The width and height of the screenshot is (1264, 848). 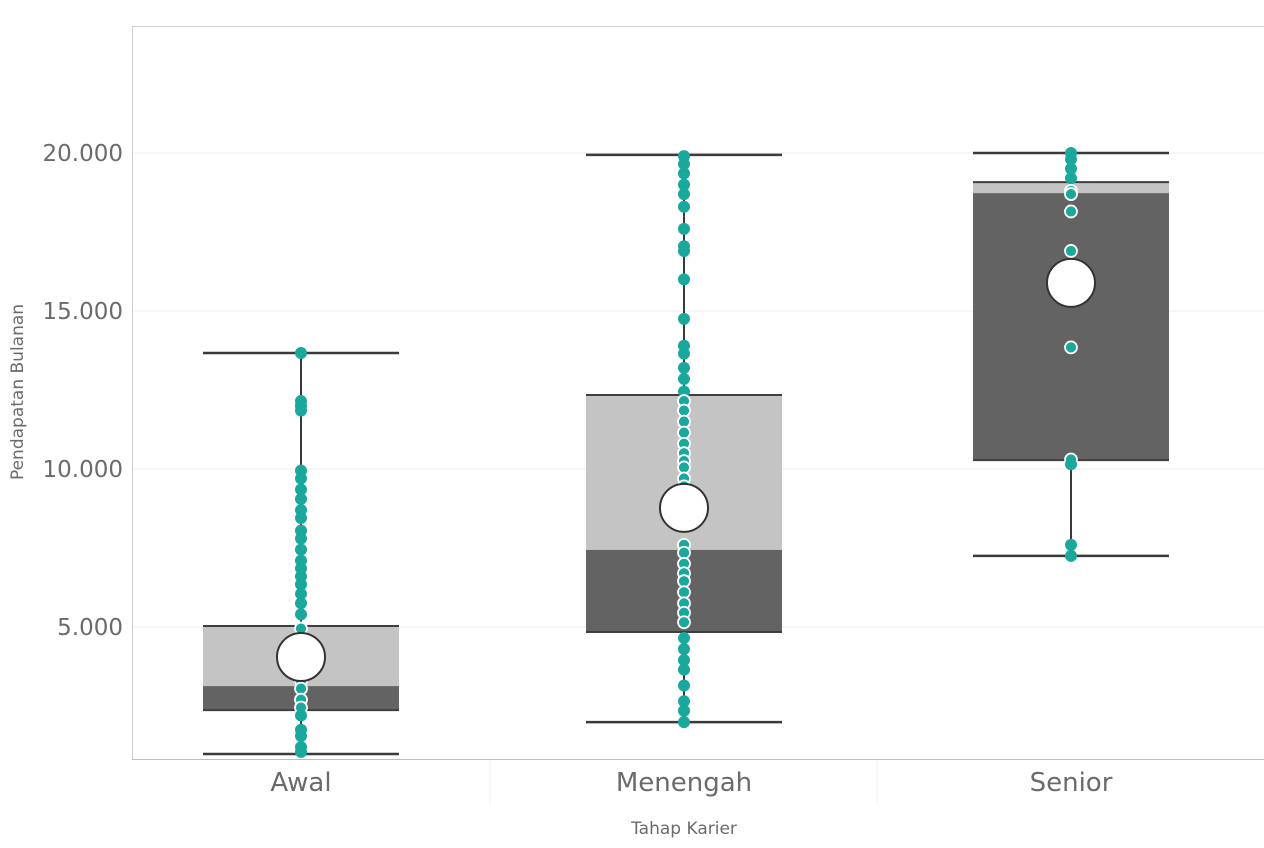 What do you see at coordinates (90, 628) in the screenshot?
I see `y-tick-label: 5.000` at bounding box center [90, 628].